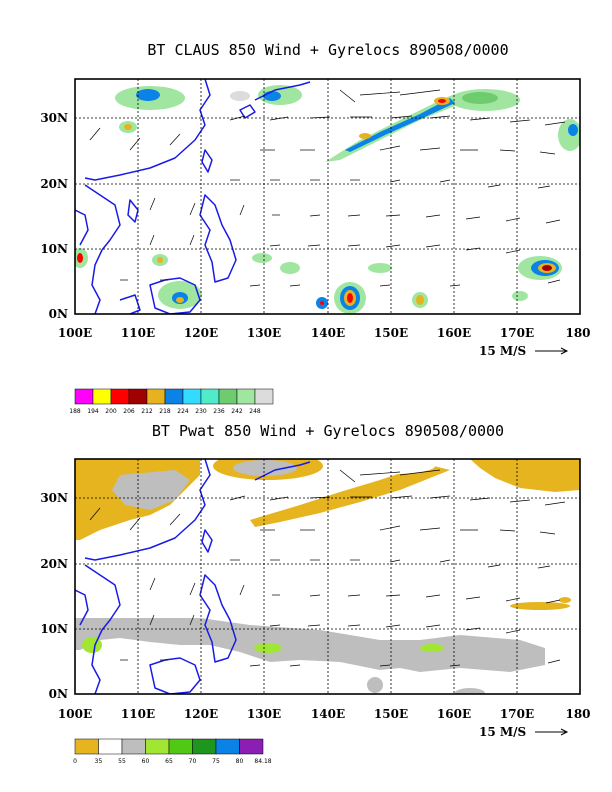 The height and width of the screenshot is (792, 612). What do you see at coordinates (54, 596) in the screenshot?
I see `panel2-y-ticks: 0N 10N 20N 30N` at bounding box center [54, 596].